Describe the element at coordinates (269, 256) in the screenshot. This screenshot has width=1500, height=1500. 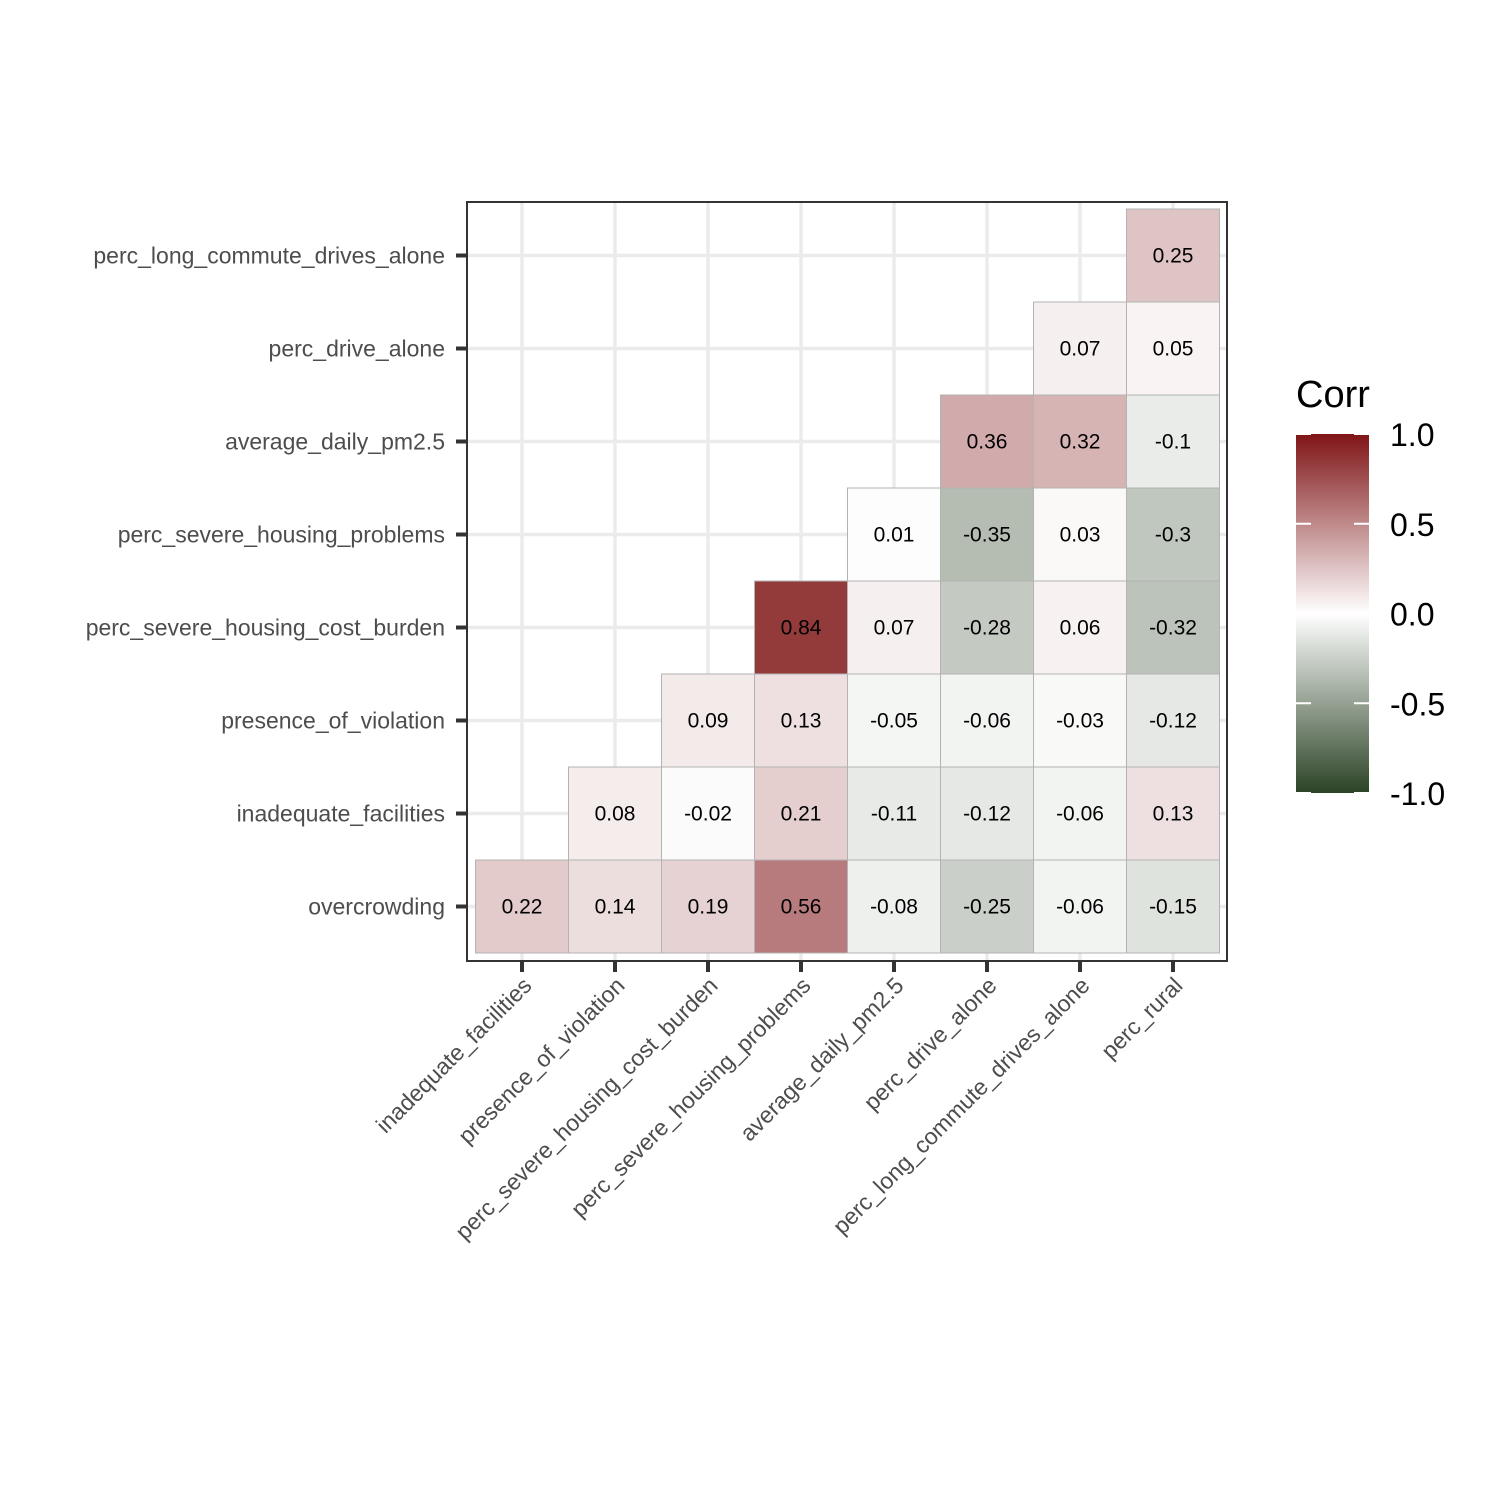
I see `y-axis-tick-label: perc_long_commute_drives_alone` at that location.